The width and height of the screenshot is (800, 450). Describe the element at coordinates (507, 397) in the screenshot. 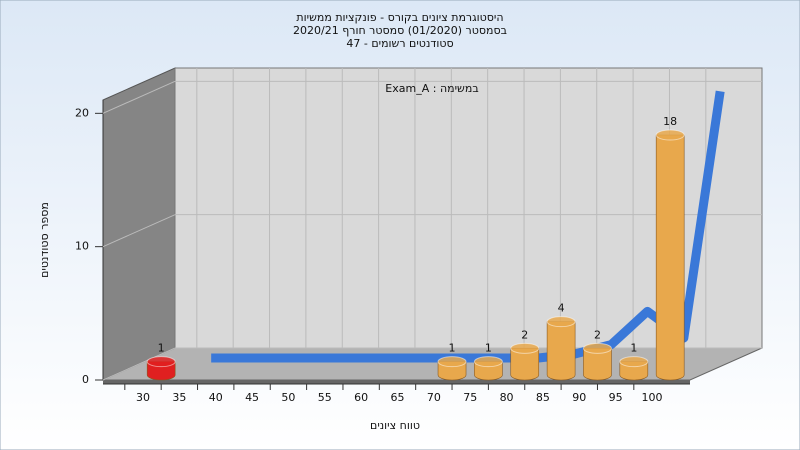

I see `x-tick-label: 80` at that location.